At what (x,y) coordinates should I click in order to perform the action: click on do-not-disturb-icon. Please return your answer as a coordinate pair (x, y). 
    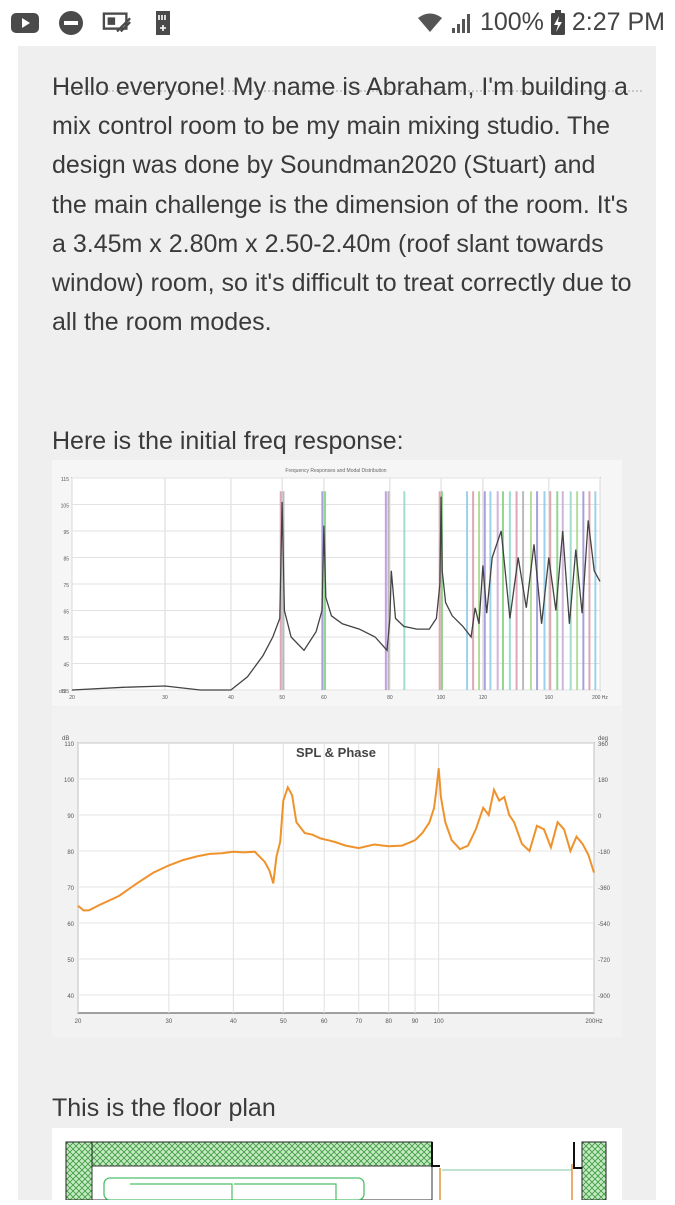
    Looking at the image, I should click on (71, 23).